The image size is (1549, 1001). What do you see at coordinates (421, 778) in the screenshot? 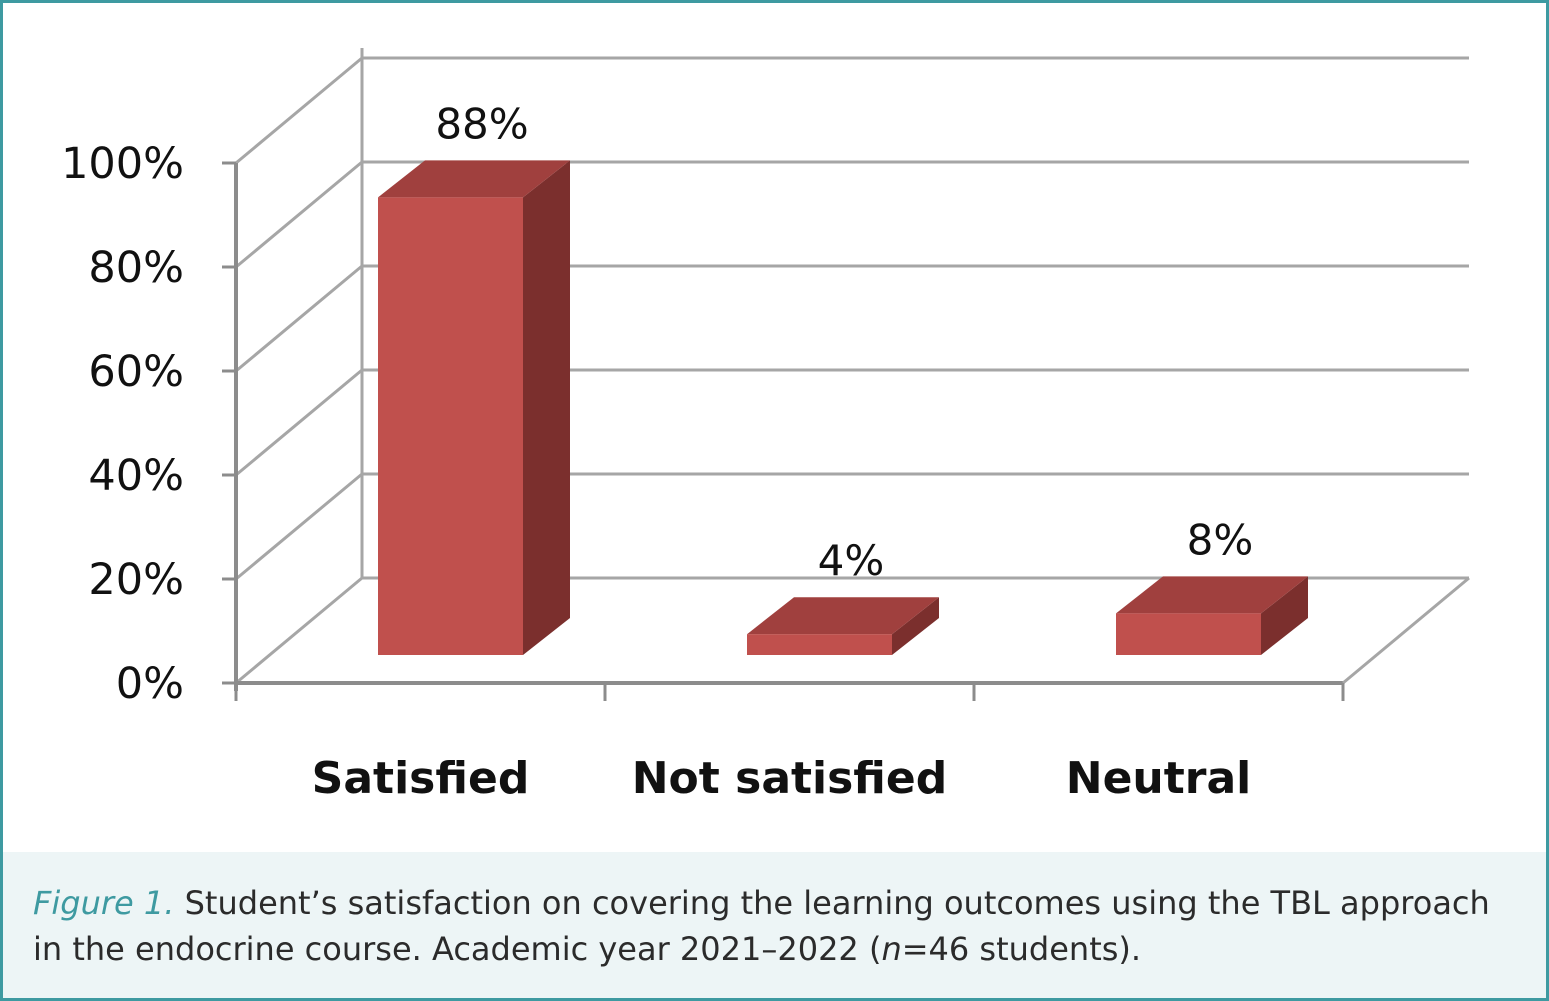
I see `x-category-satisfied: Satisfied` at bounding box center [421, 778].